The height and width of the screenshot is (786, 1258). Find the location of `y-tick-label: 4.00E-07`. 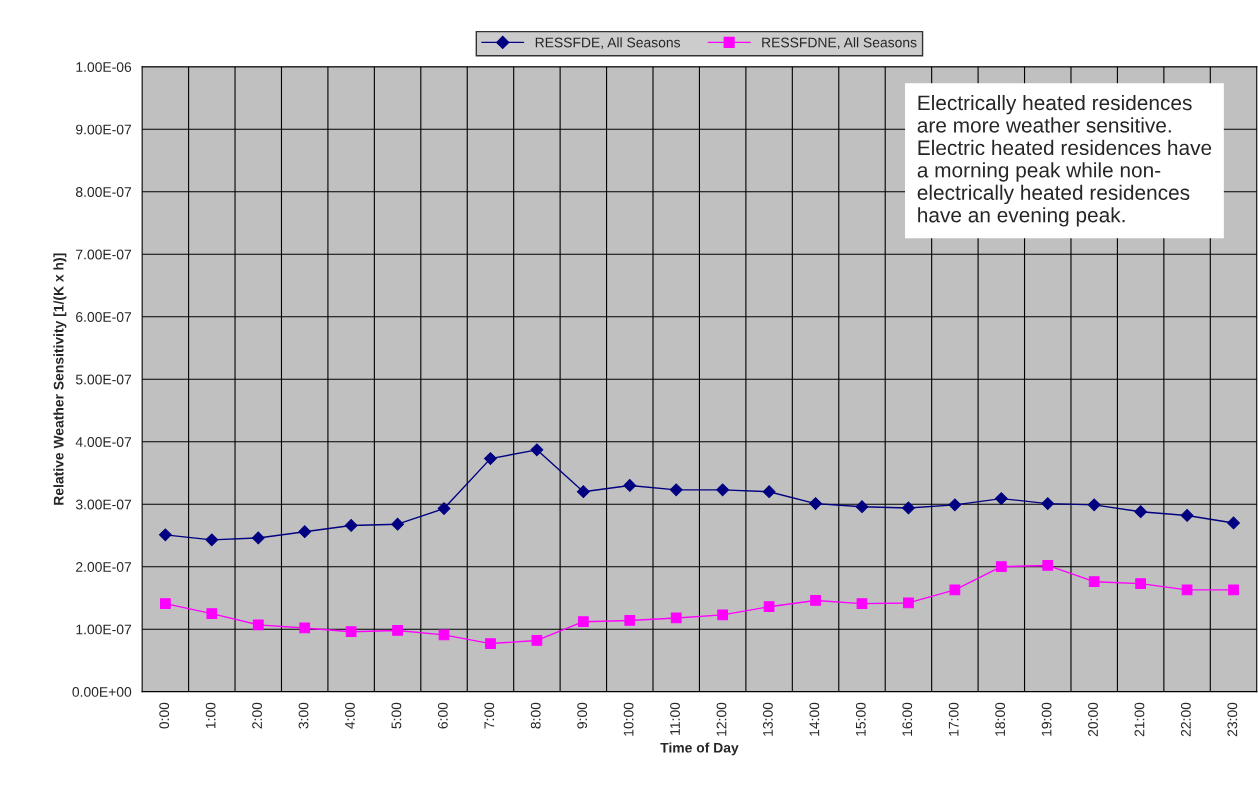

y-tick-label: 4.00E-07 is located at coordinates (103, 442).